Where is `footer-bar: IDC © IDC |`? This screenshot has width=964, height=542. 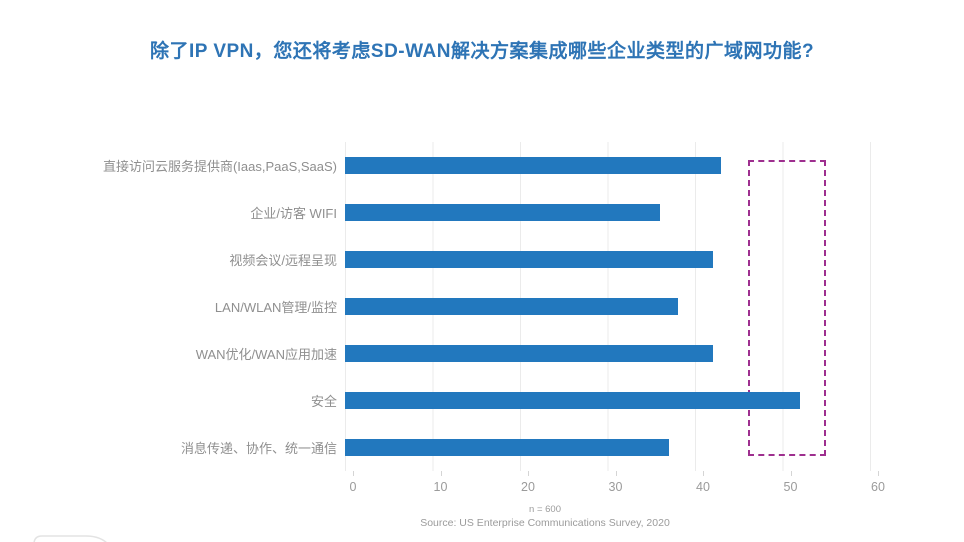 footer-bar: IDC © IDC | is located at coordinates (482, 537).